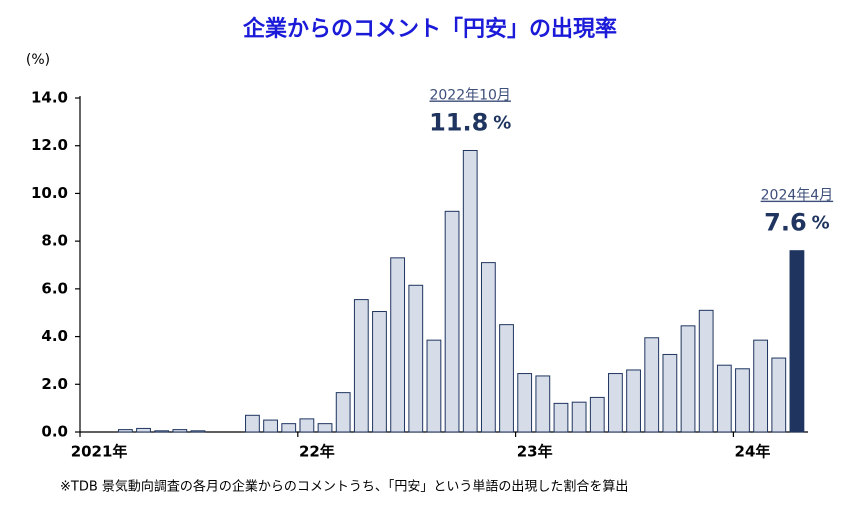 The image size is (859, 511). I want to click on y-tick-label: 0.0, so click(54, 432).